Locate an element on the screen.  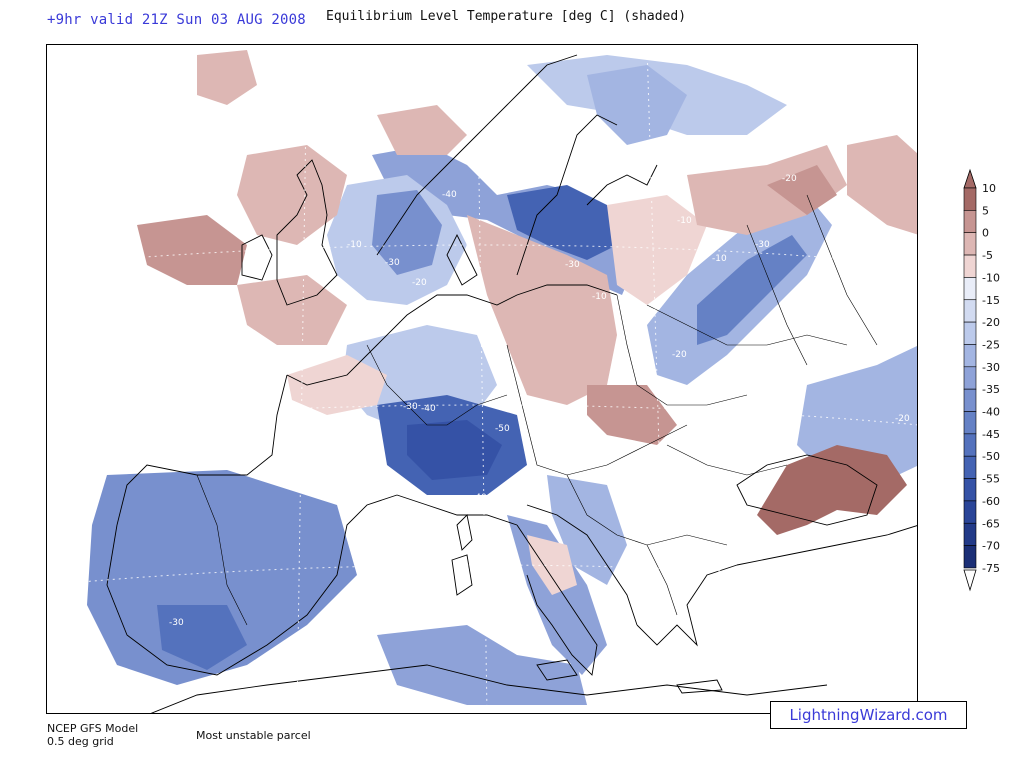
region-hungary-warm is located at coordinates (632, 415).